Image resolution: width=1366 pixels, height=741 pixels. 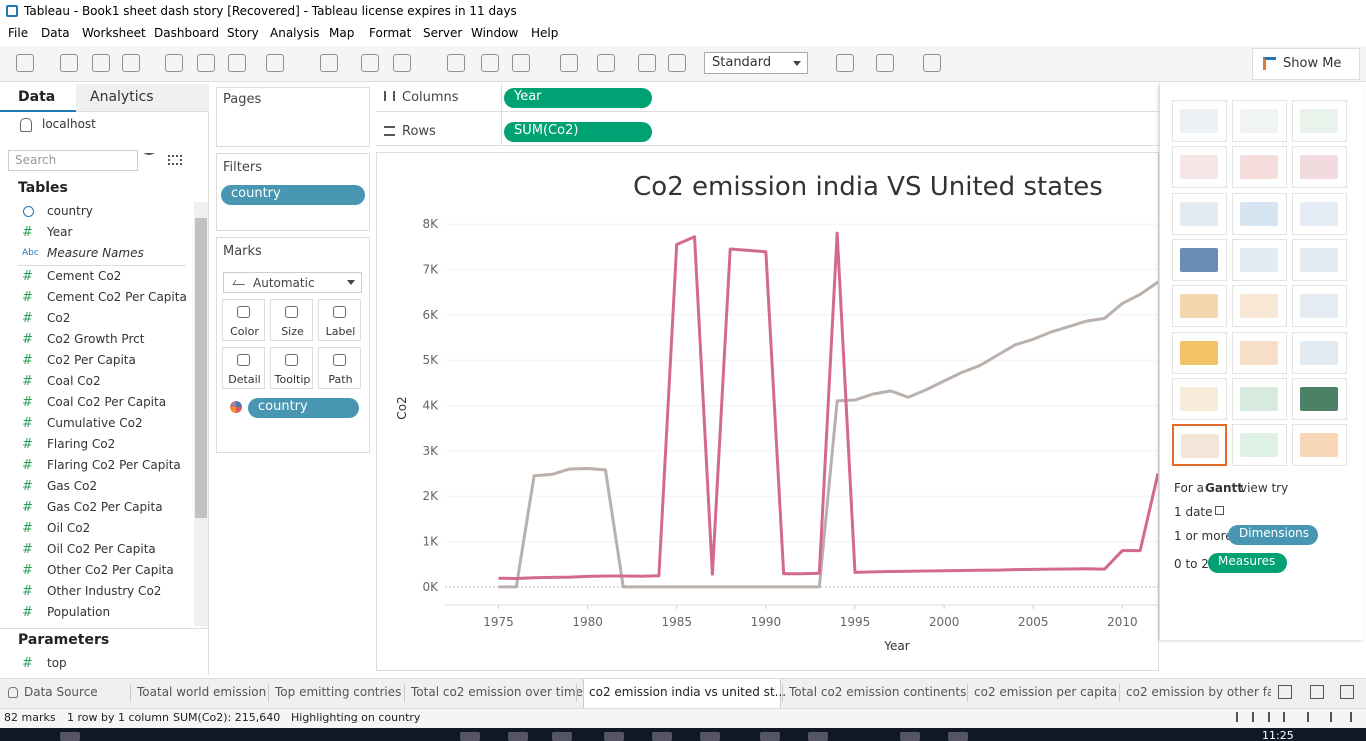 I want to click on columns-pill: Year, so click(x=578, y=98).